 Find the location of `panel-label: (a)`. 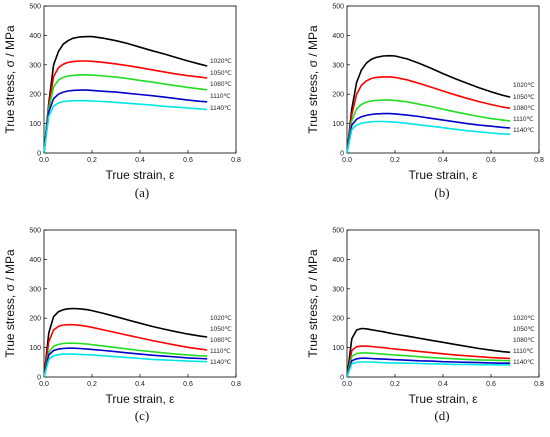

panel-label: (a) is located at coordinates (142, 192).